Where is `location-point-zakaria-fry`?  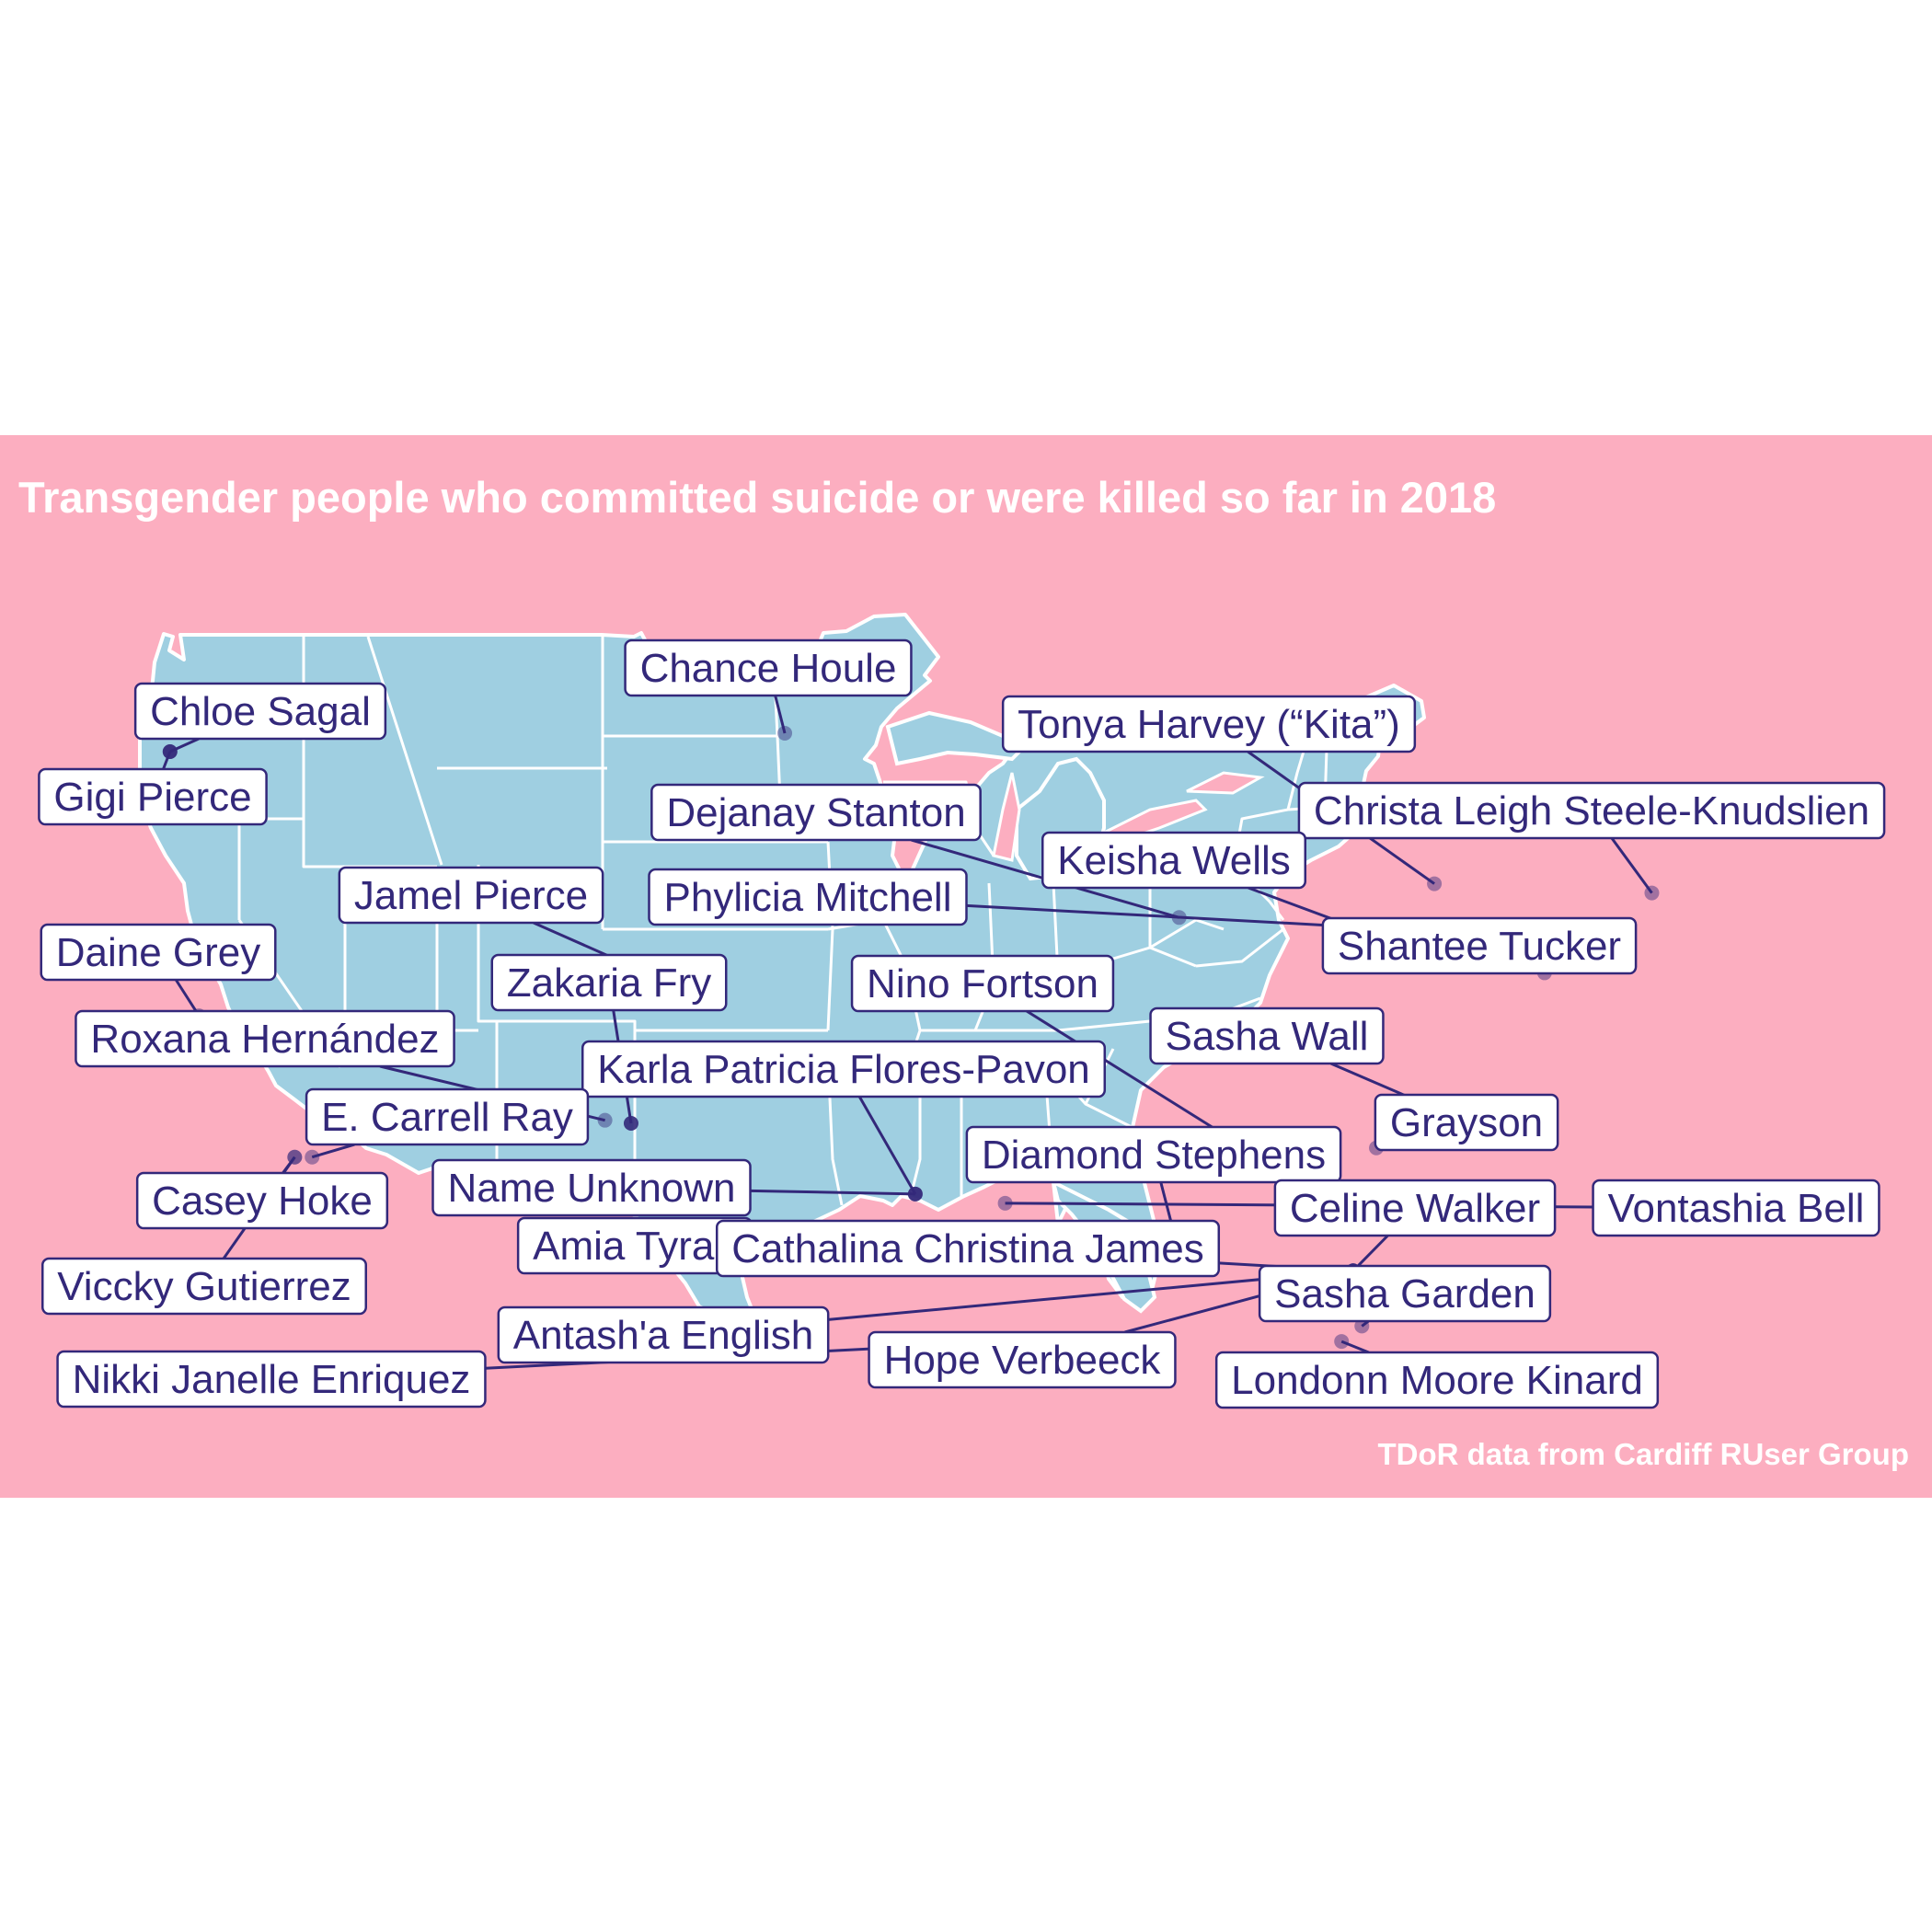 location-point-zakaria-fry is located at coordinates (630, 1124).